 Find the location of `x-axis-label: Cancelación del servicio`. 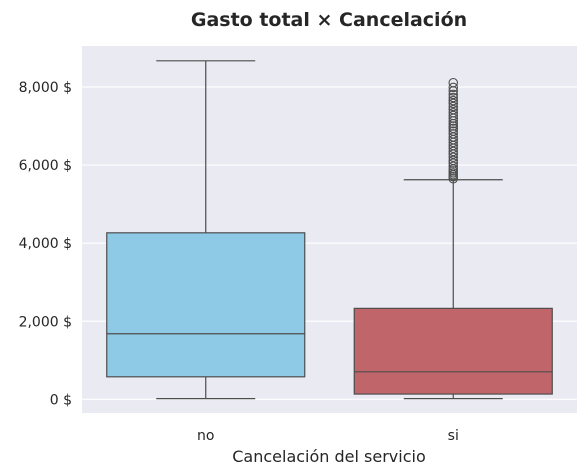

x-axis-label: Cancelación del servicio is located at coordinates (329, 456).